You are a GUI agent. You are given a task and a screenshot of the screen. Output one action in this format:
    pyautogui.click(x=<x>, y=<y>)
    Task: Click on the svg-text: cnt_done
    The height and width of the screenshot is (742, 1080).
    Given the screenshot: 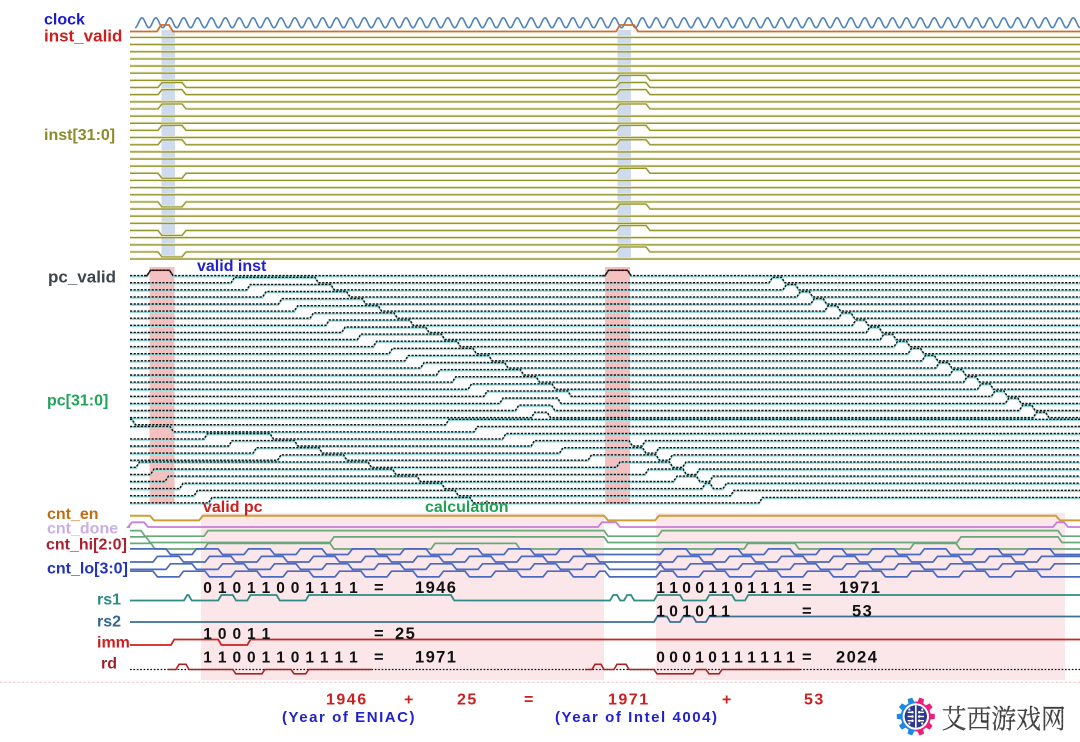 What is the action you would take?
    pyautogui.click(x=82, y=529)
    